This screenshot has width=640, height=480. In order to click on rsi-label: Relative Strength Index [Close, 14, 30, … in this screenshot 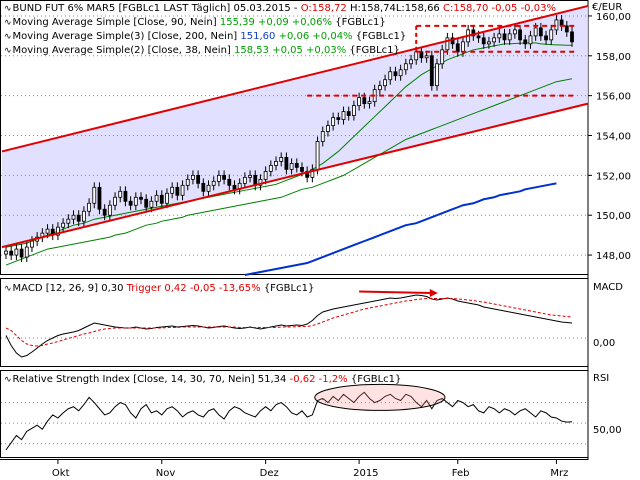, I will do `click(133, 379)`.